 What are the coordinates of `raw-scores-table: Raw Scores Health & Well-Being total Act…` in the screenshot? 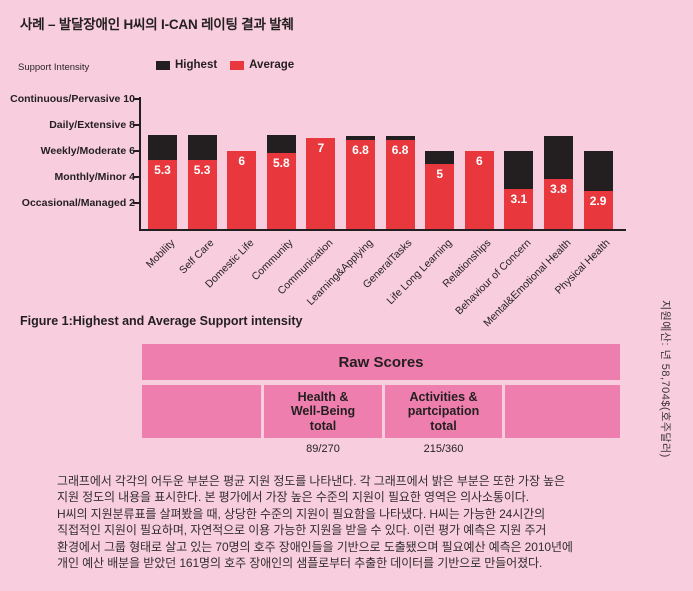 It's located at (381, 399).